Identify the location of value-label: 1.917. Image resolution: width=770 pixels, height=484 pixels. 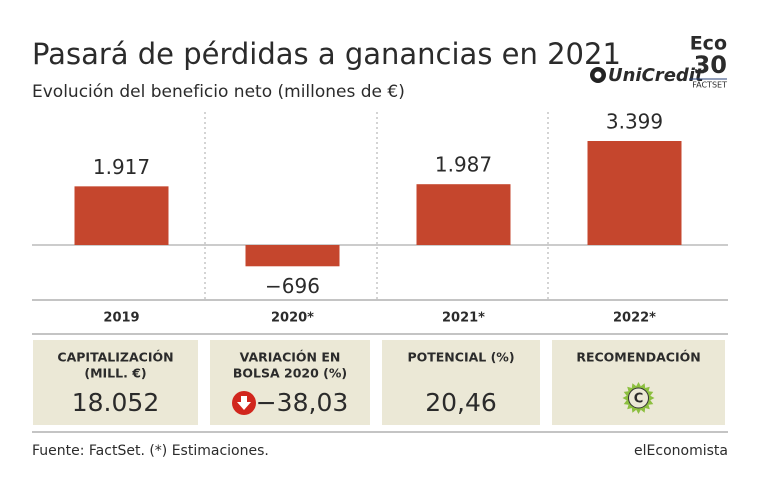
(121, 167).